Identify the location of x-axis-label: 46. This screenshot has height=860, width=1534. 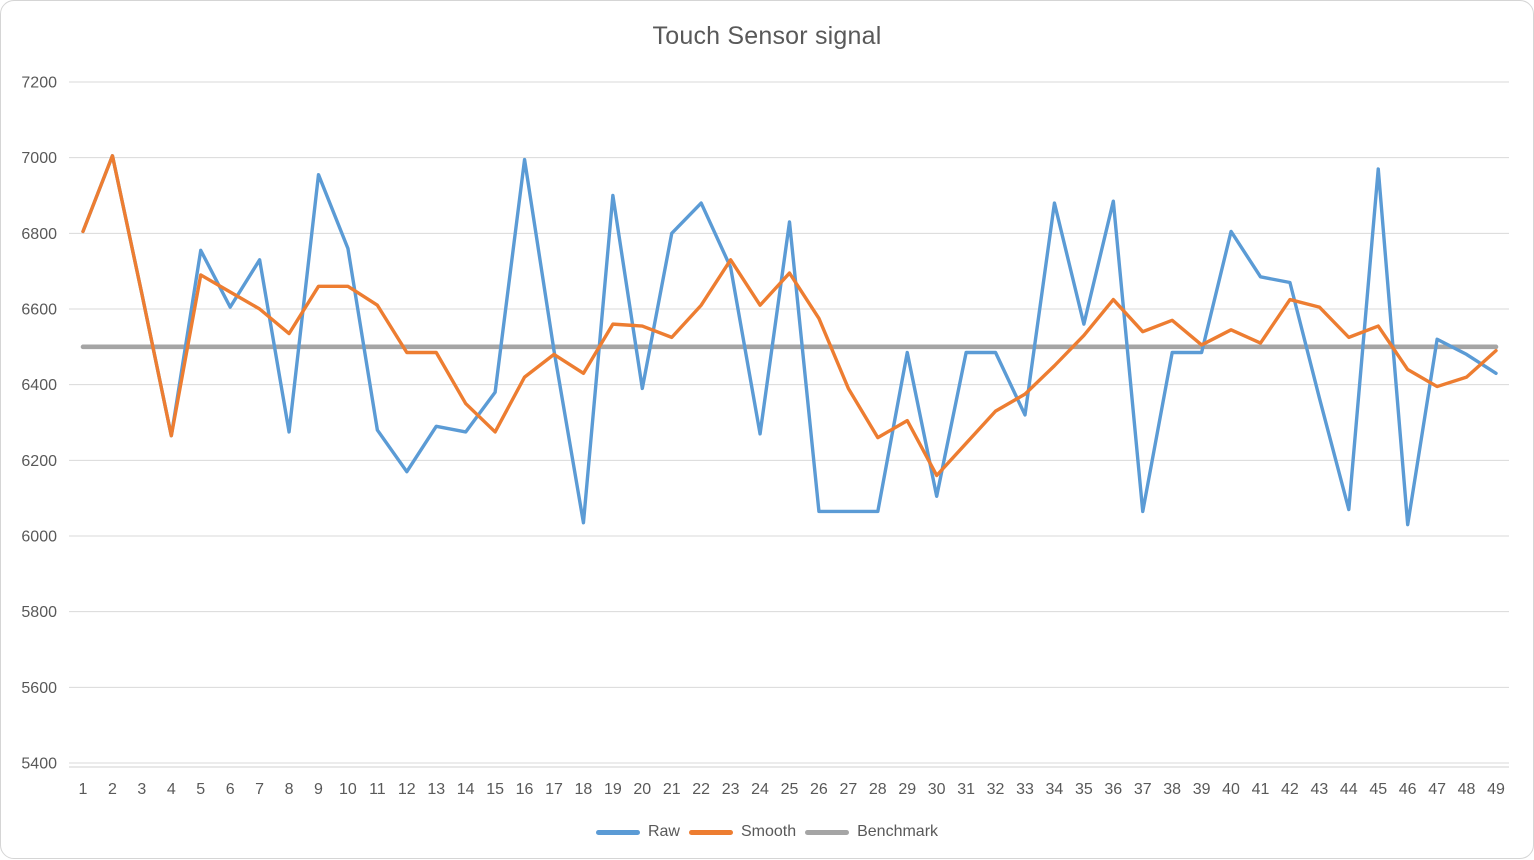
(1408, 789).